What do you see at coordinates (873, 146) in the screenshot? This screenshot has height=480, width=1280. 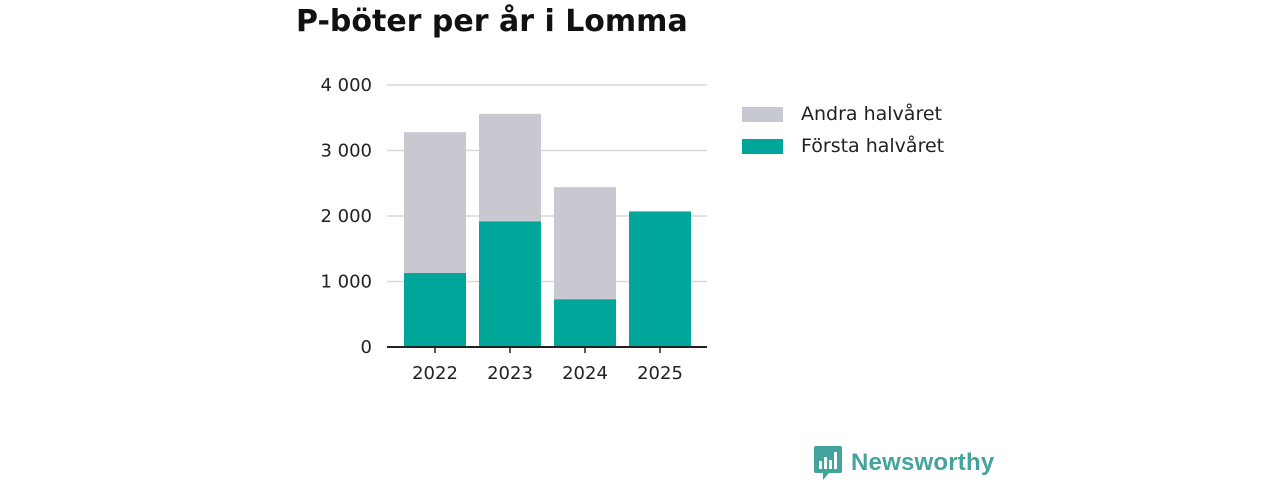 I see `legend-label-forsta-halvaret: Första halvåret` at bounding box center [873, 146].